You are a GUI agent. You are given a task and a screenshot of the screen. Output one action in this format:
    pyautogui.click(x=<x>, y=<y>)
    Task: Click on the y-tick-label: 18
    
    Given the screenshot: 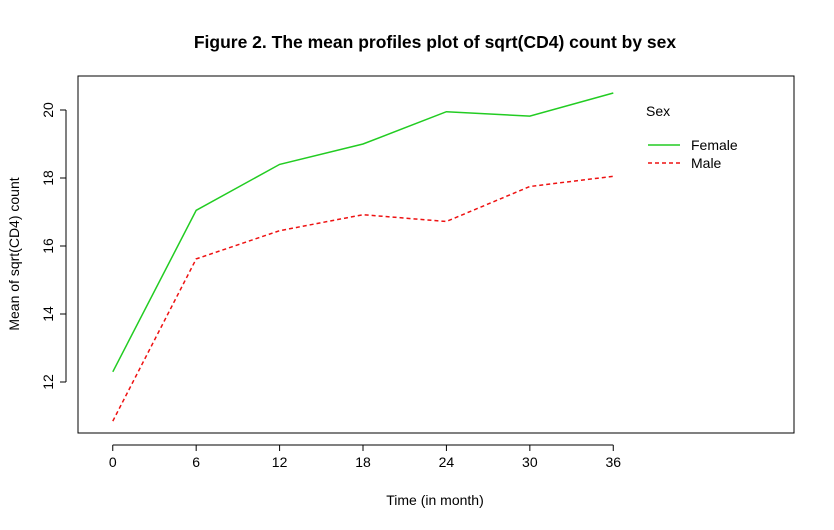 What is the action you would take?
    pyautogui.click(x=48, y=178)
    